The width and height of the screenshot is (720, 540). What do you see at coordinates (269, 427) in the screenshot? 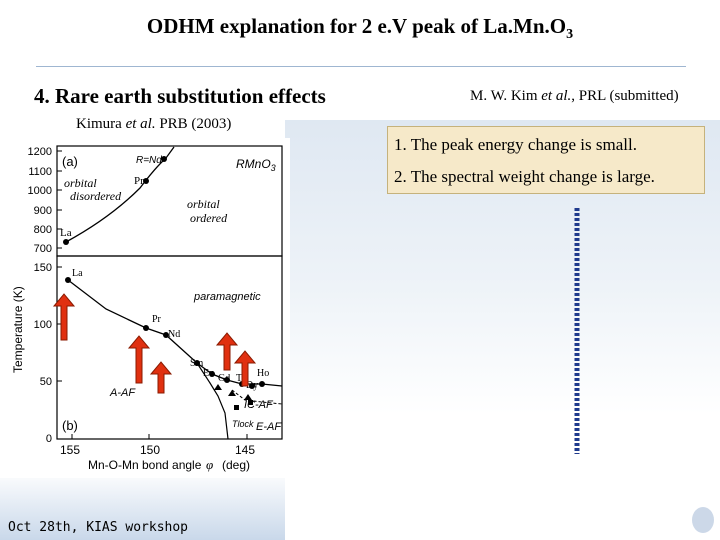
I see `e-af-label: E-AF` at bounding box center [269, 427].